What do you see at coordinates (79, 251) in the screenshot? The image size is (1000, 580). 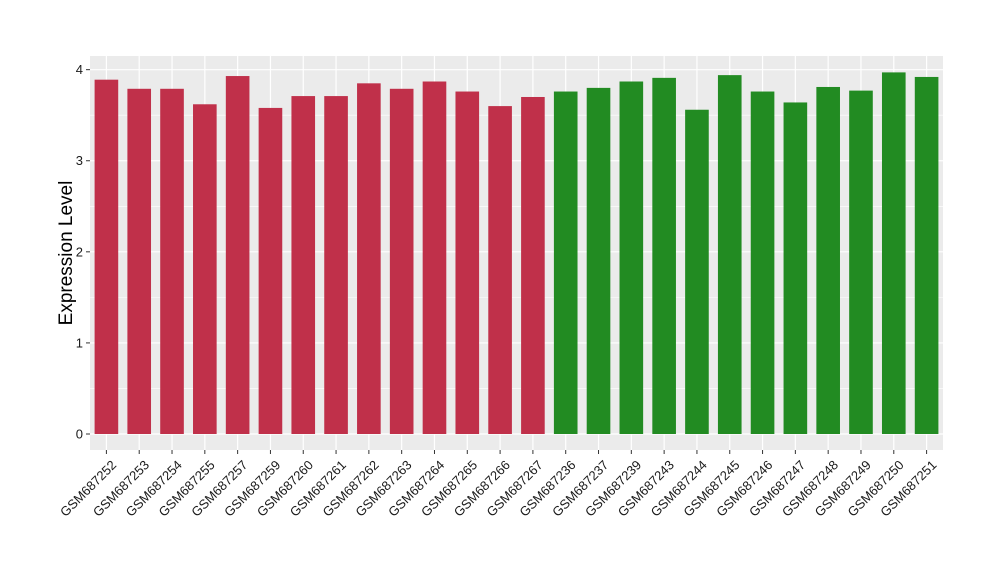 I see `y-tick-label: 2` at bounding box center [79, 251].